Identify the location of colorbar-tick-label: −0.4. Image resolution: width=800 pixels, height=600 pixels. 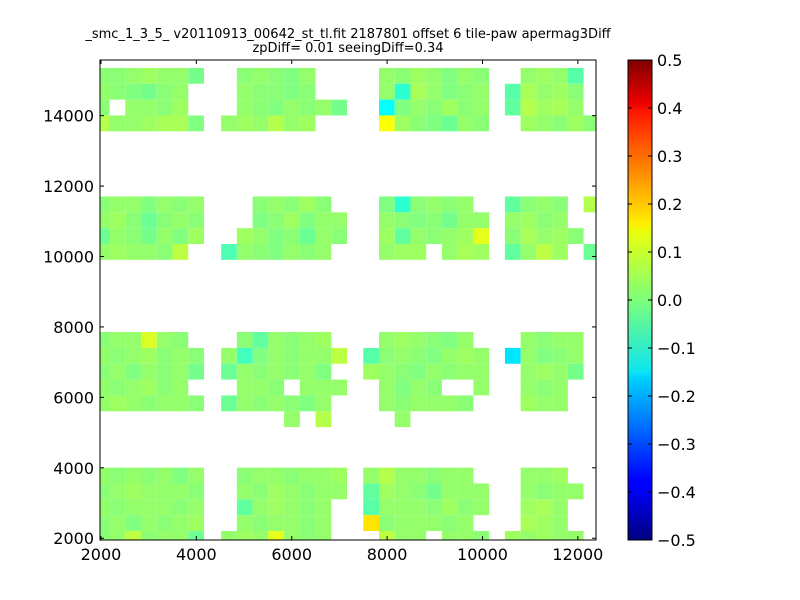
(676, 492).